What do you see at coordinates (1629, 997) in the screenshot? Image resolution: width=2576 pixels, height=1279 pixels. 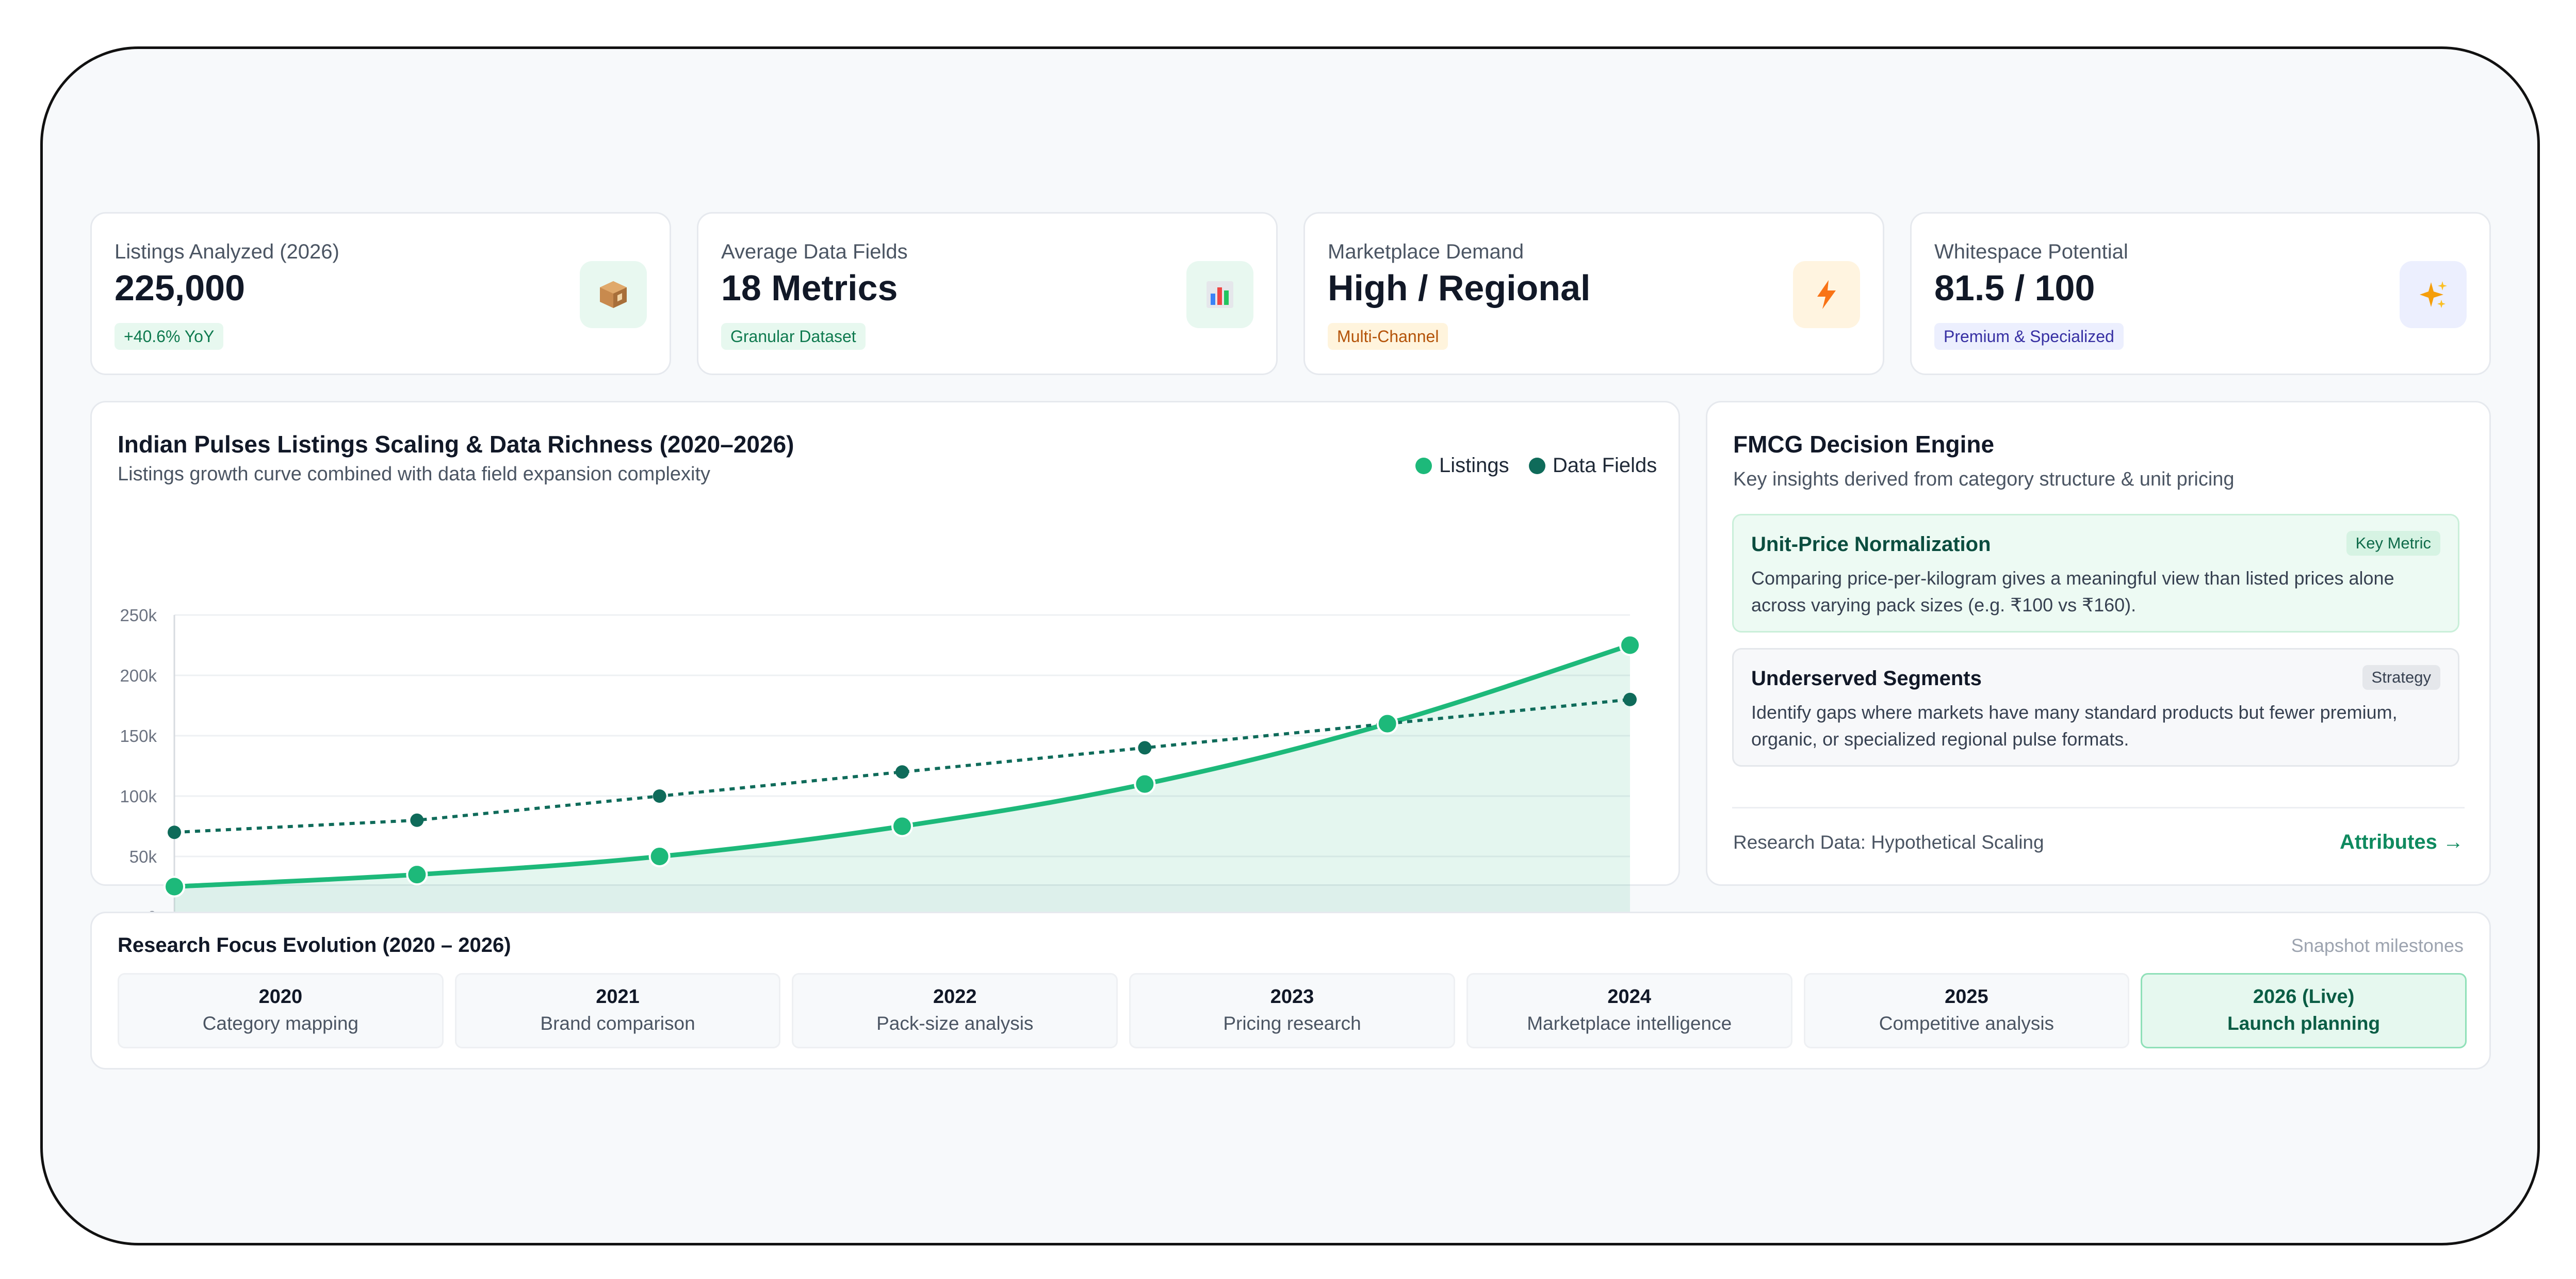 I see `milestone-year: 2024` at bounding box center [1629, 997].